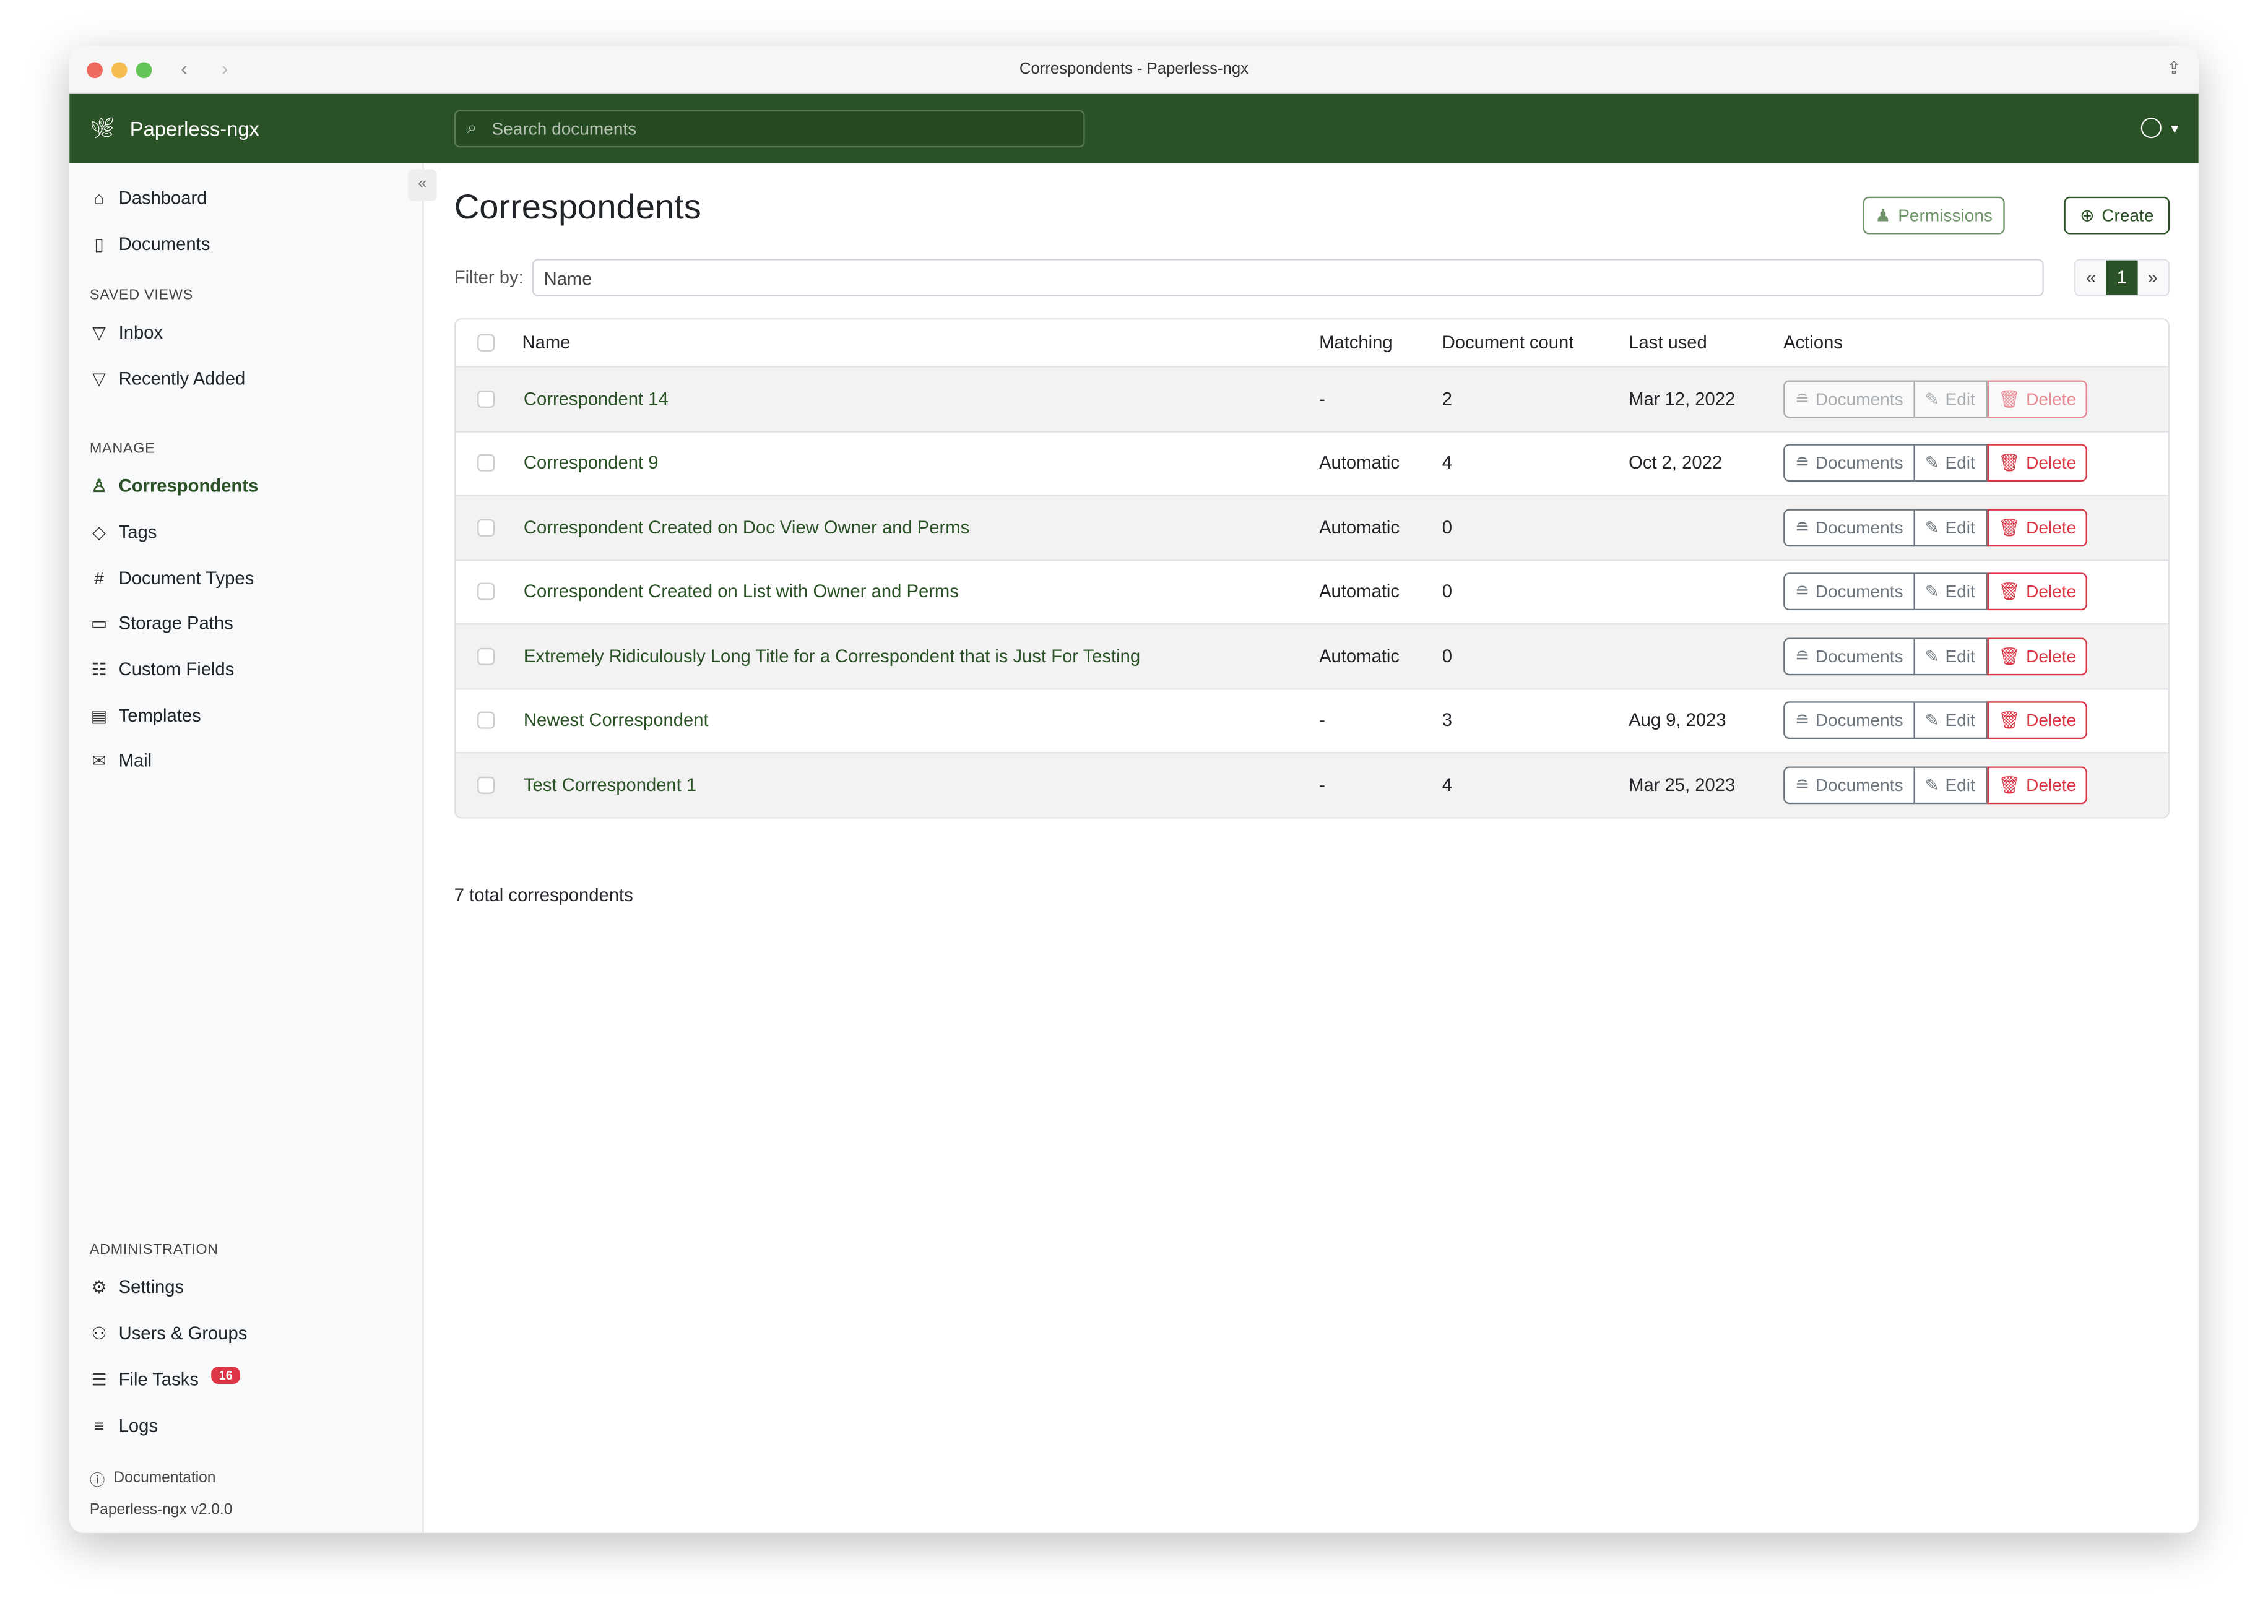  Describe the element at coordinates (168, 1333) in the screenshot. I see `sidebar-item-users-groups: ⚇ Users & Groups` at that location.